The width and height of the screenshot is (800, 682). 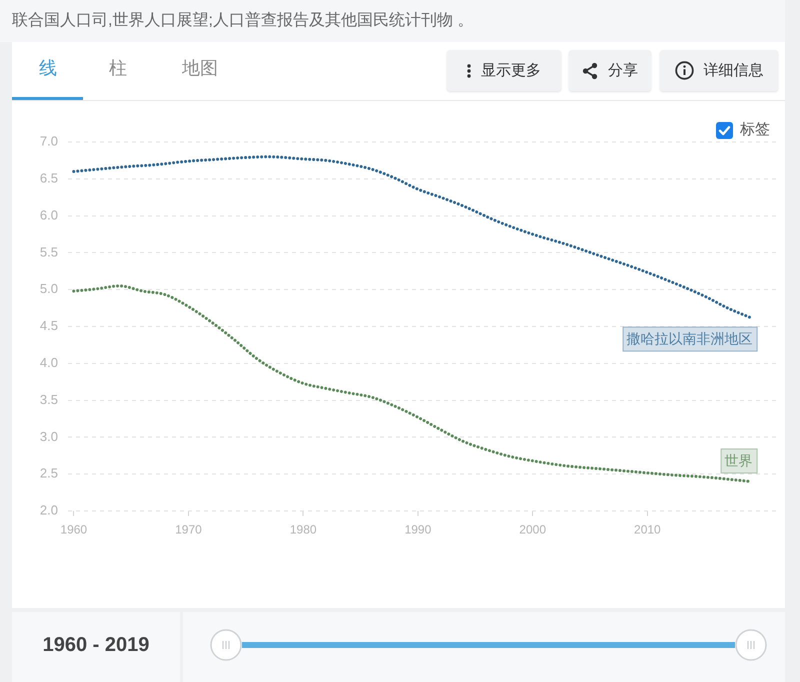 What do you see at coordinates (610, 70) in the screenshot?
I see `button: 分享` at bounding box center [610, 70].